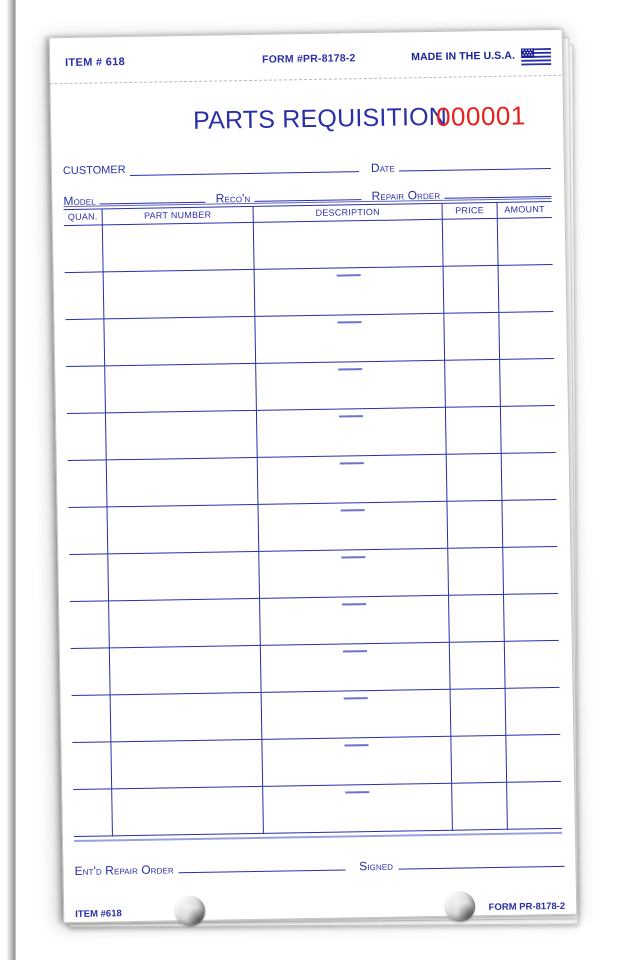  Describe the element at coordinates (308, 195) in the screenshot. I see `recon-input` at that location.